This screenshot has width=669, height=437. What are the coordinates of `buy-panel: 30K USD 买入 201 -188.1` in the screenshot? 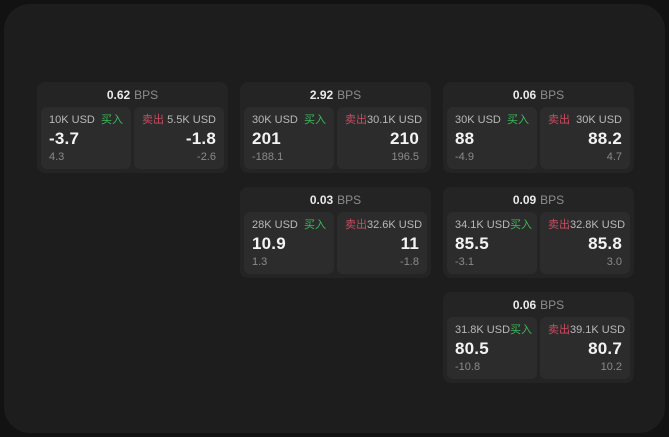 It's located at (289, 138).